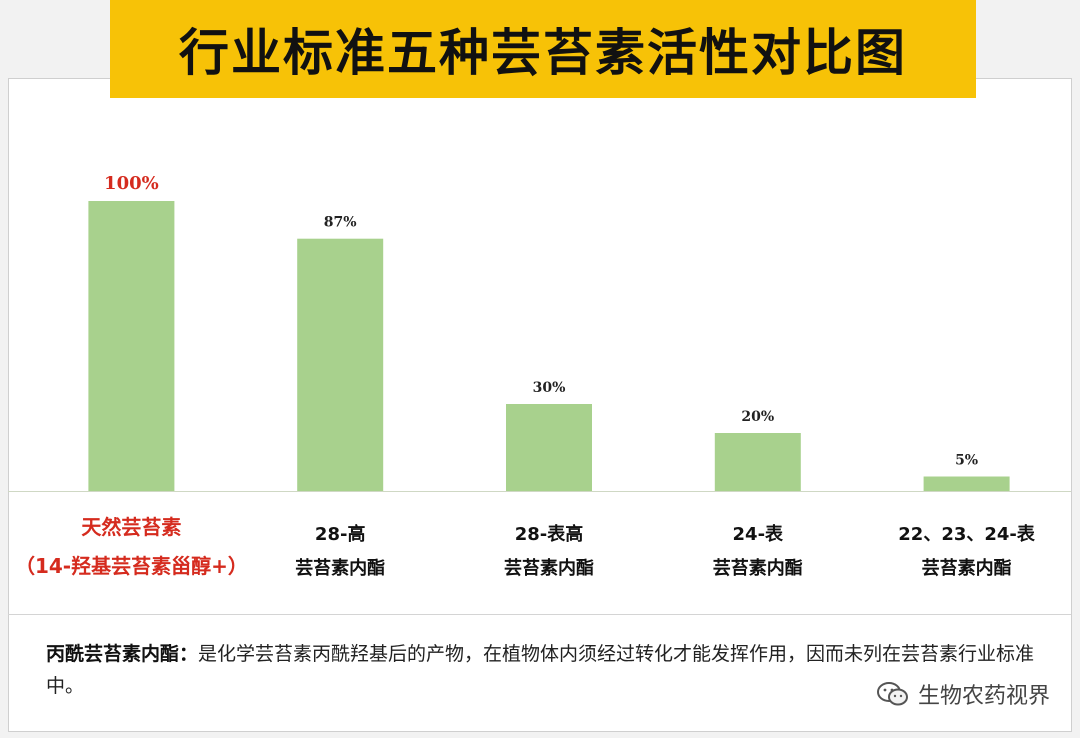 Image resolution: width=1080 pixels, height=738 pixels. I want to click on watermark: 生物农药视界, so click(963, 694).